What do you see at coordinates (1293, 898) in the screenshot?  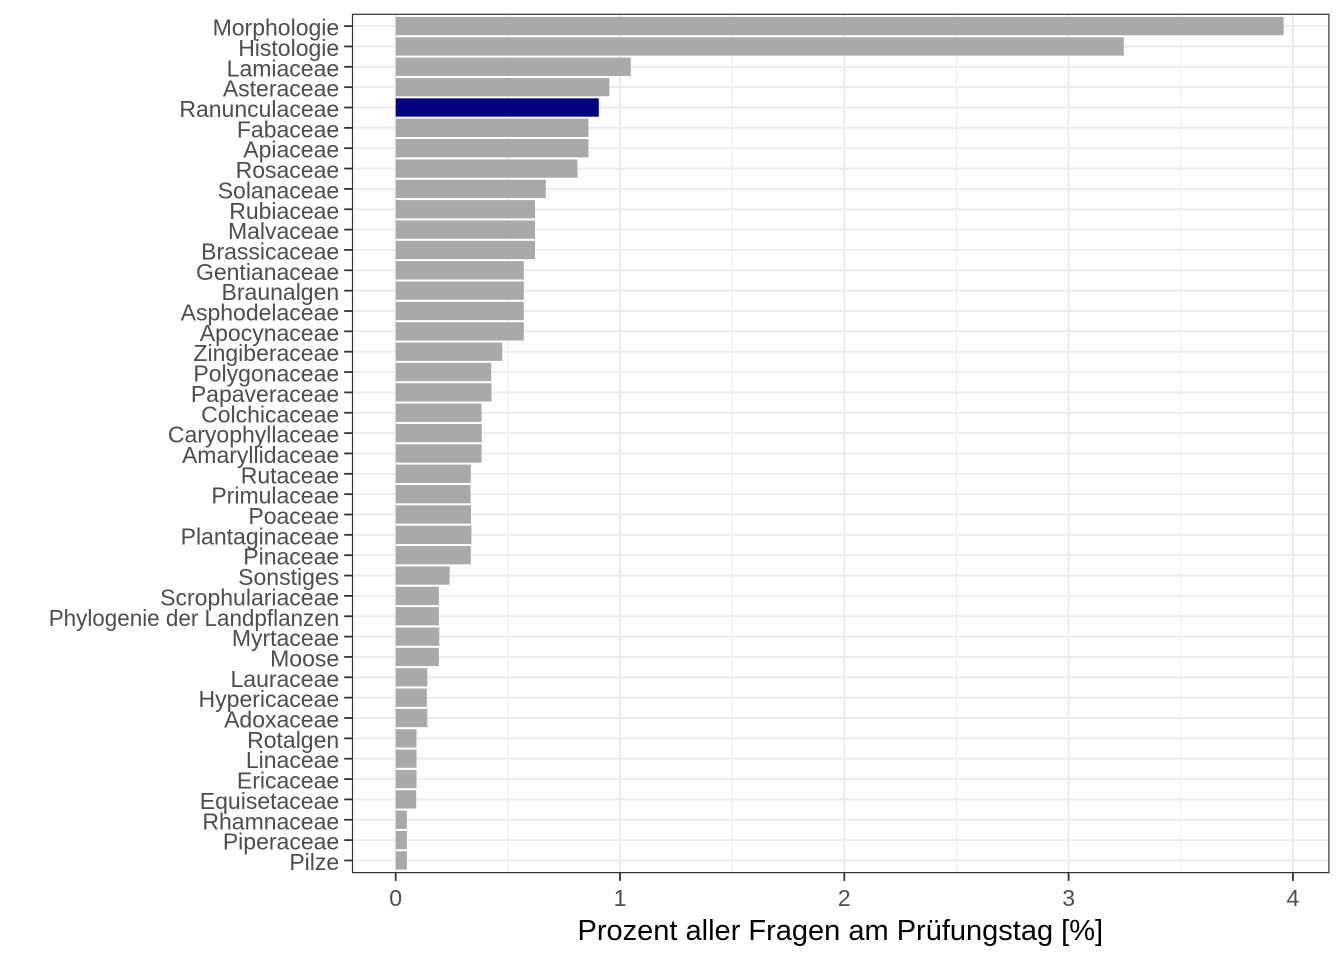 I see `svg-text: 4` at bounding box center [1293, 898].